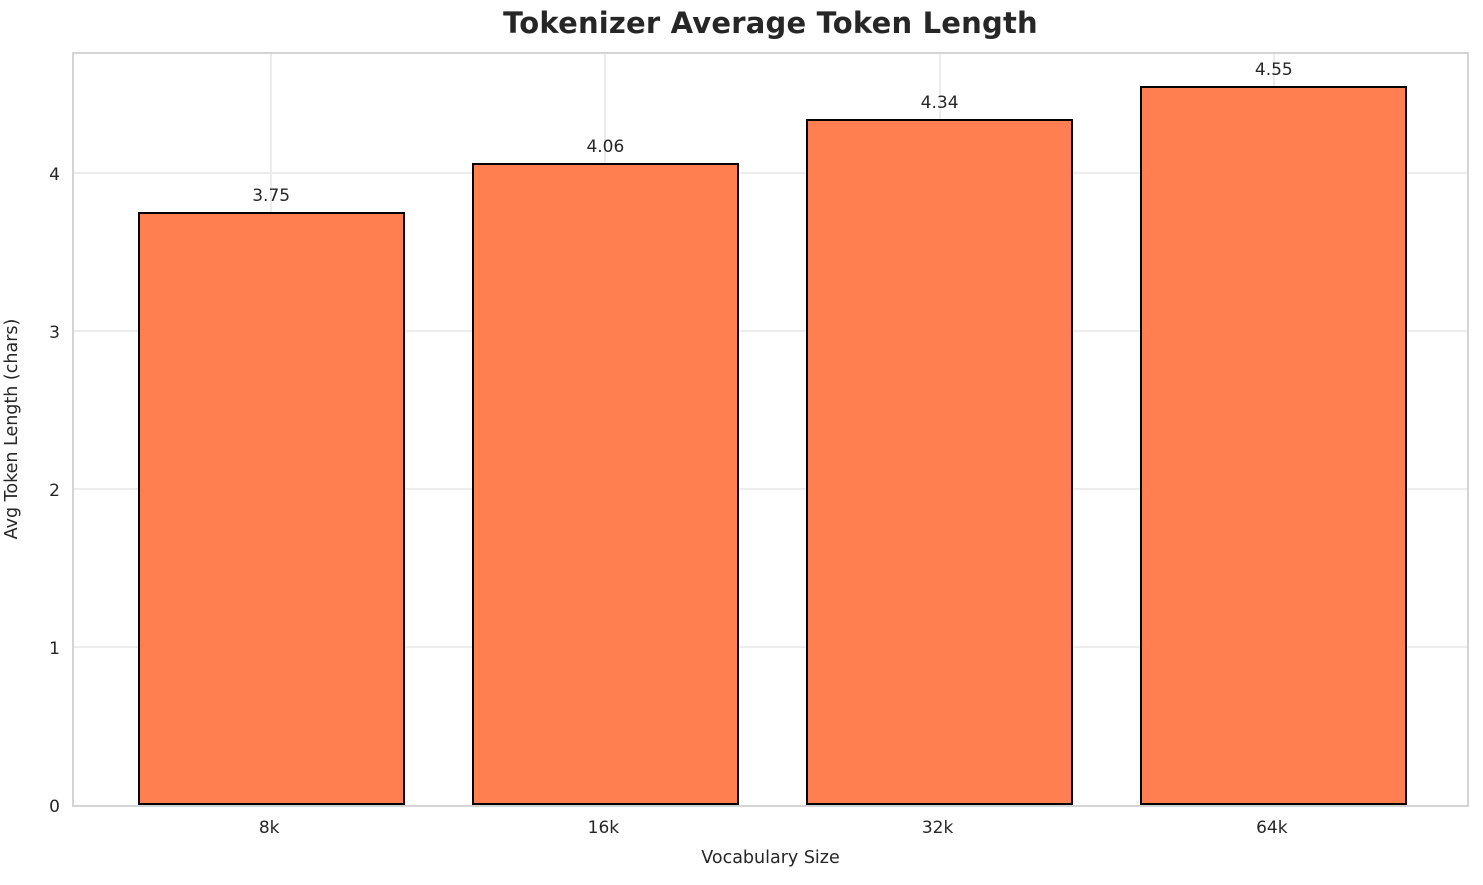 The image size is (1483, 885). I want to click on bar-32k, so click(939, 462).